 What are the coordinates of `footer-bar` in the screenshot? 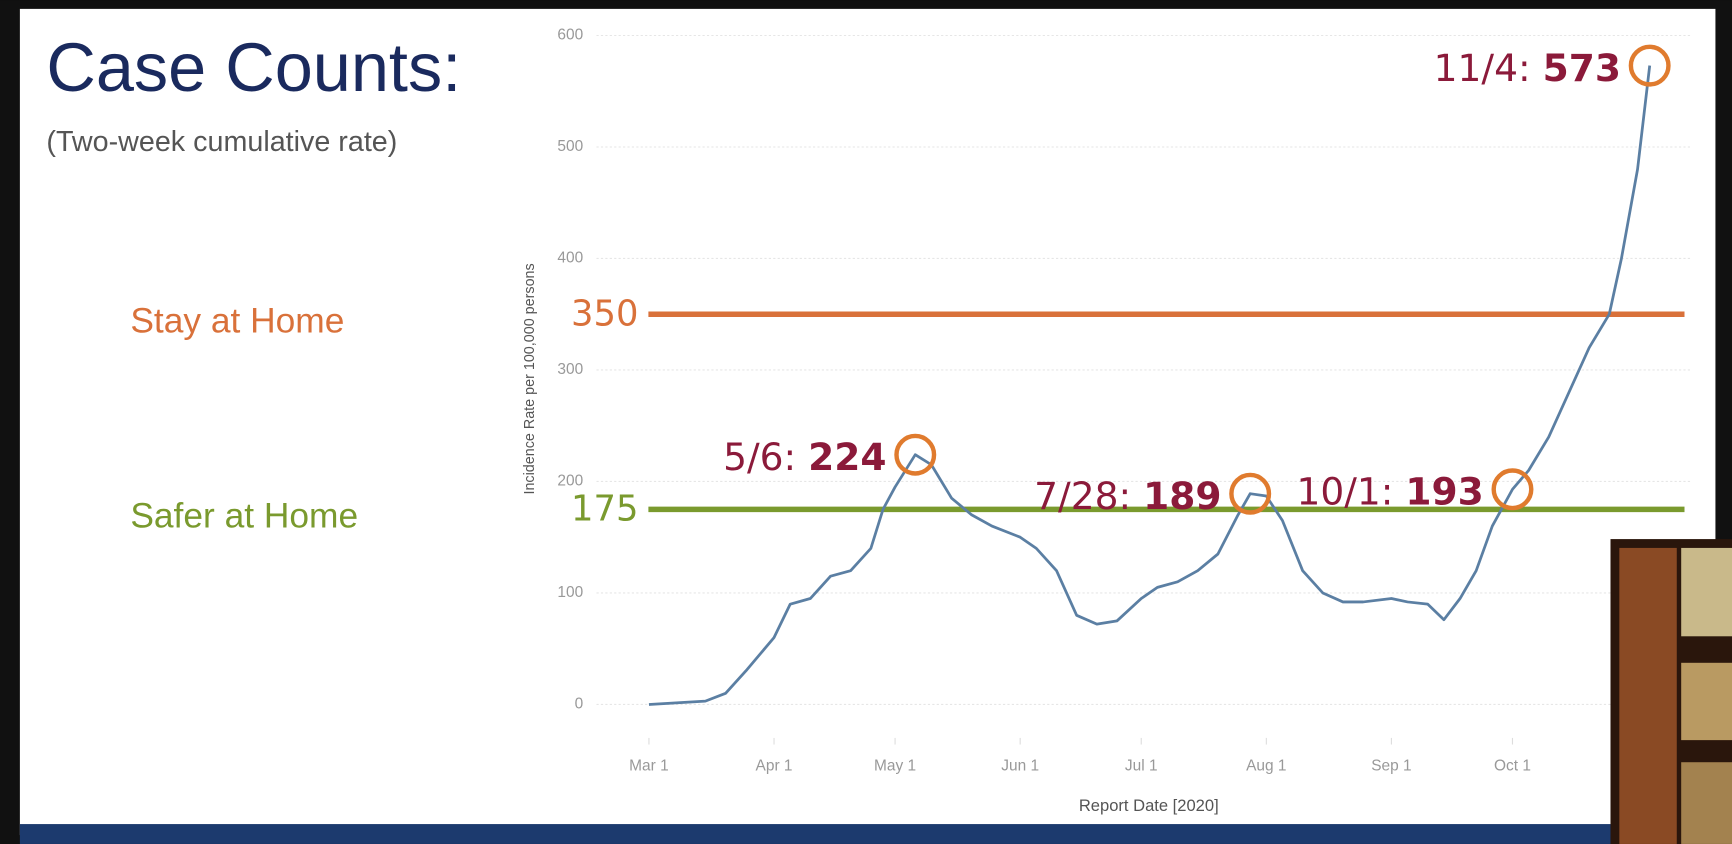 It's located at (815, 834).